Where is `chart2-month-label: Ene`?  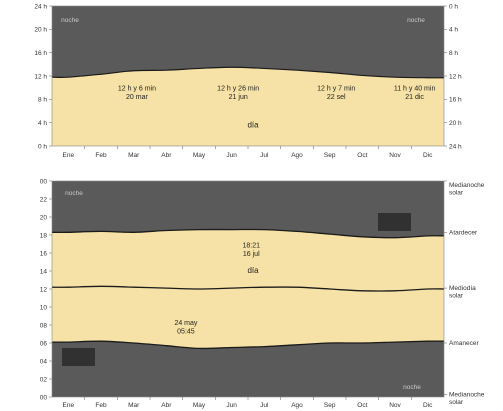
chart2-month-label: Ene is located at coordinates (69, 405).